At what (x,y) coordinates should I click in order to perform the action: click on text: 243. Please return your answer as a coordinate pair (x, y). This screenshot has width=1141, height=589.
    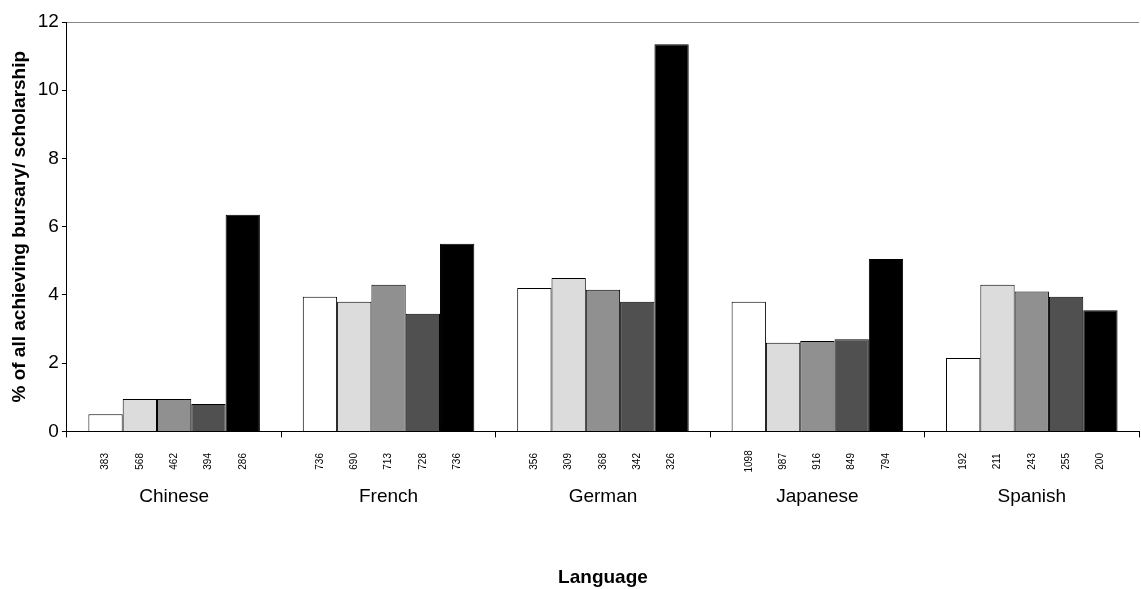
    Looking at the image, I should click on (1031, 461).